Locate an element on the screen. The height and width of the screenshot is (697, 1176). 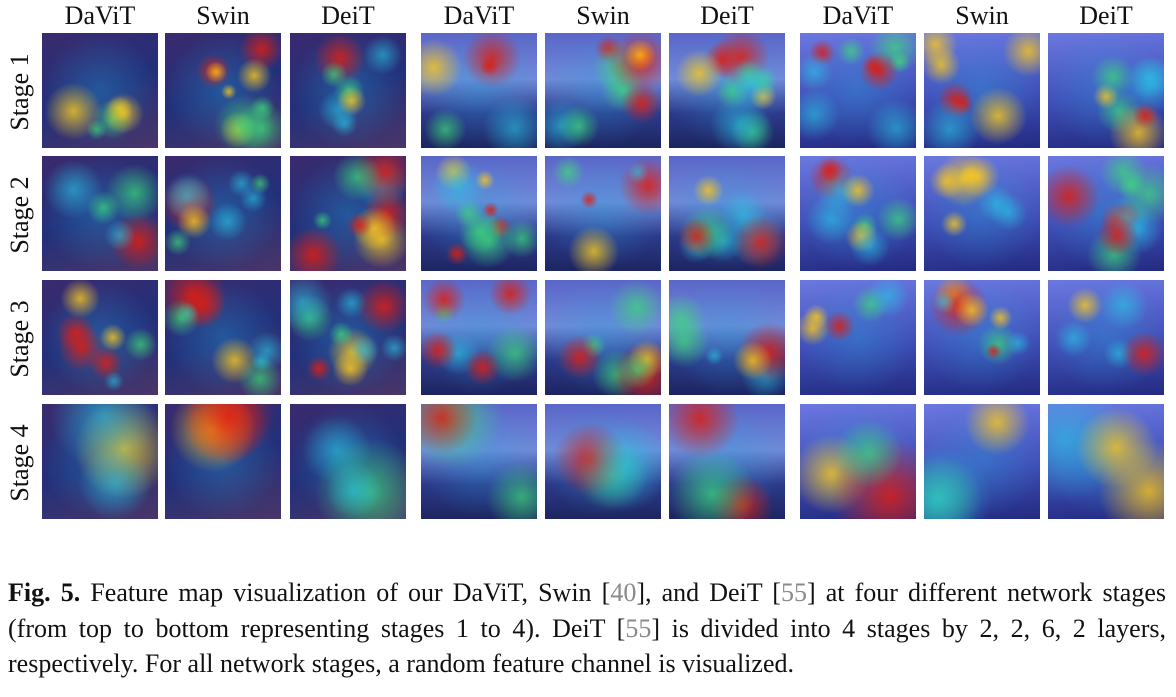
row-label: Stage 4 is located at coordinates (19, 463).